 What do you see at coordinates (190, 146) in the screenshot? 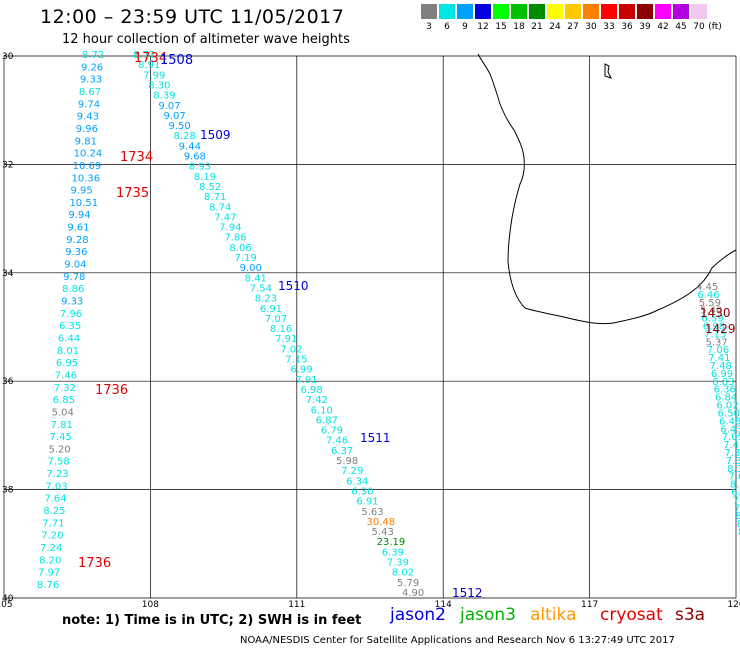
I see `wave-height-label: 9.44` at bounding box center [190, 146].